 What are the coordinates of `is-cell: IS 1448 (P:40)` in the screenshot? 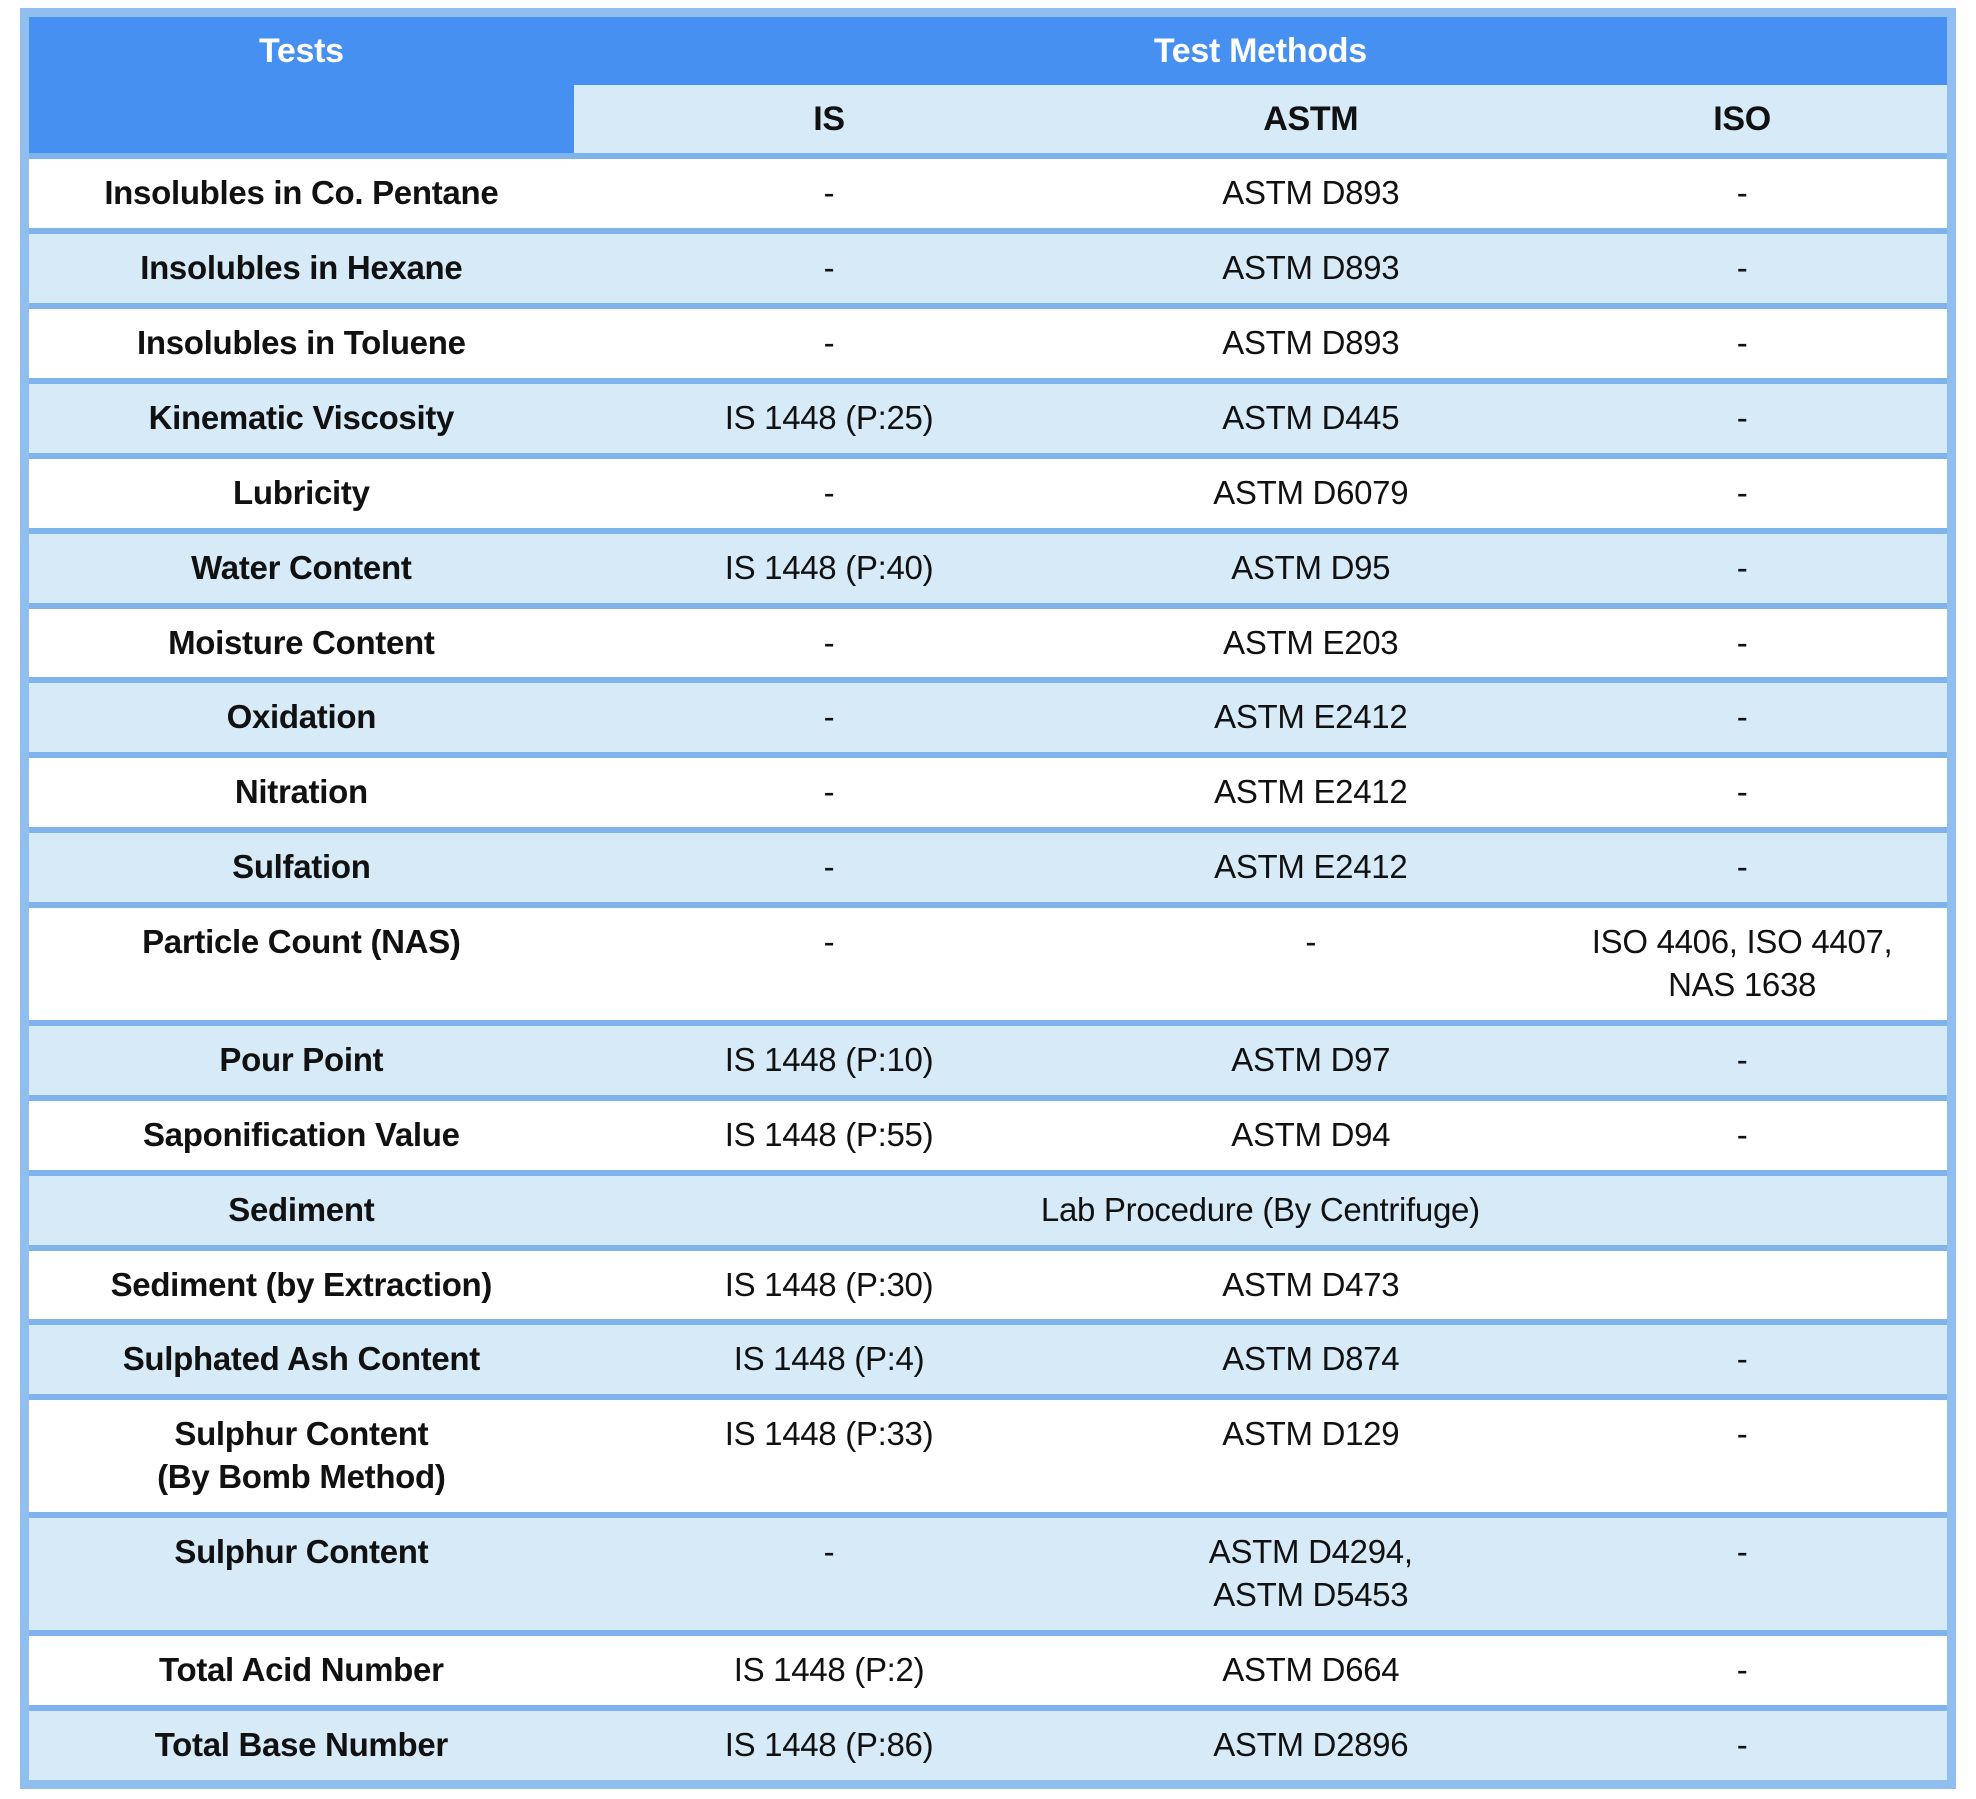 It's located at (829, 566).